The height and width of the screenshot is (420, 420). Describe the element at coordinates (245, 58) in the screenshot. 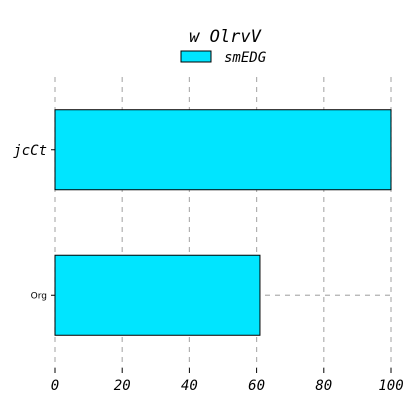

I see `legend-label: smEDG` at that location.